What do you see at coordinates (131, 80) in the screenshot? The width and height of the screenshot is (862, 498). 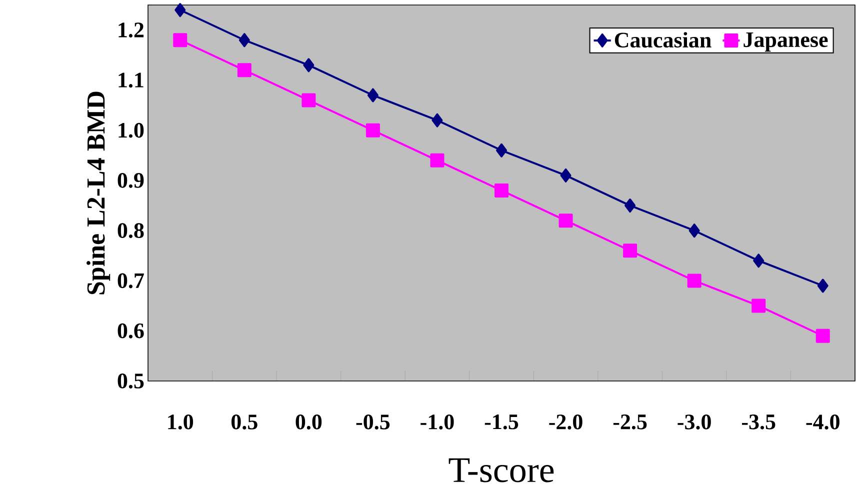 I see `y-tick-label: 1.1` at bounding box center [131, 80].